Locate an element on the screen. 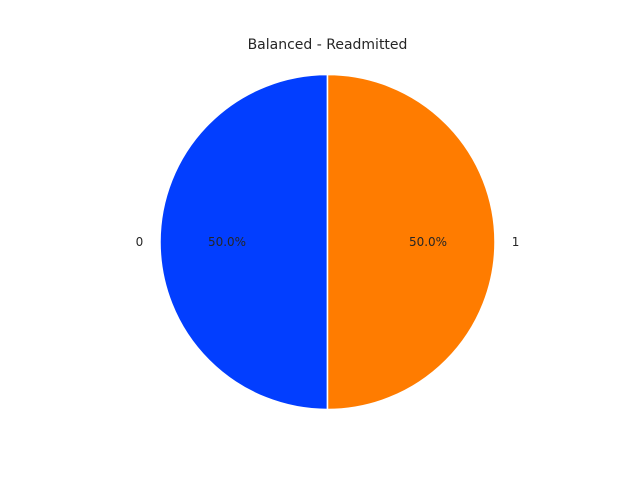  slice-label-0: 0 is located at coordinates (140, 242).